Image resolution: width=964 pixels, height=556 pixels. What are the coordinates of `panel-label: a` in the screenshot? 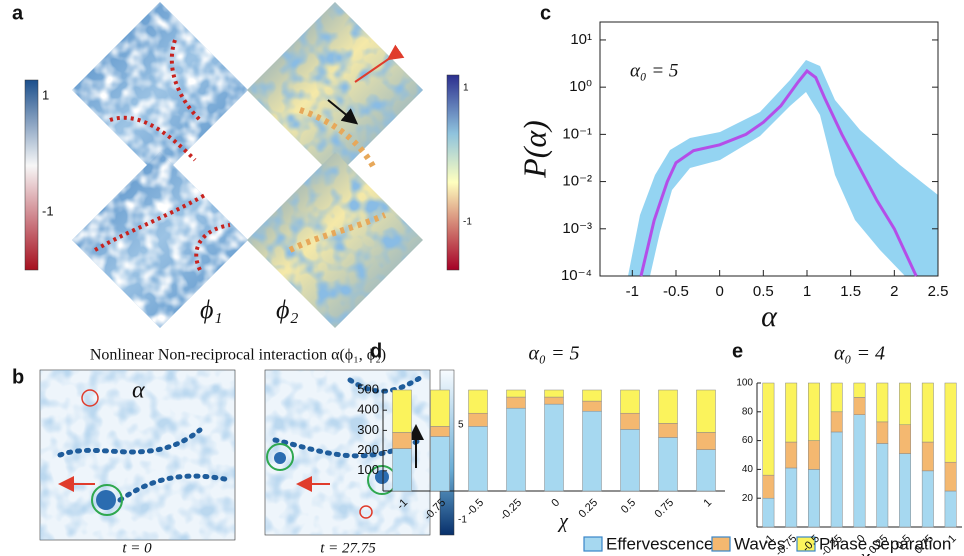 It's located at (18, 13).